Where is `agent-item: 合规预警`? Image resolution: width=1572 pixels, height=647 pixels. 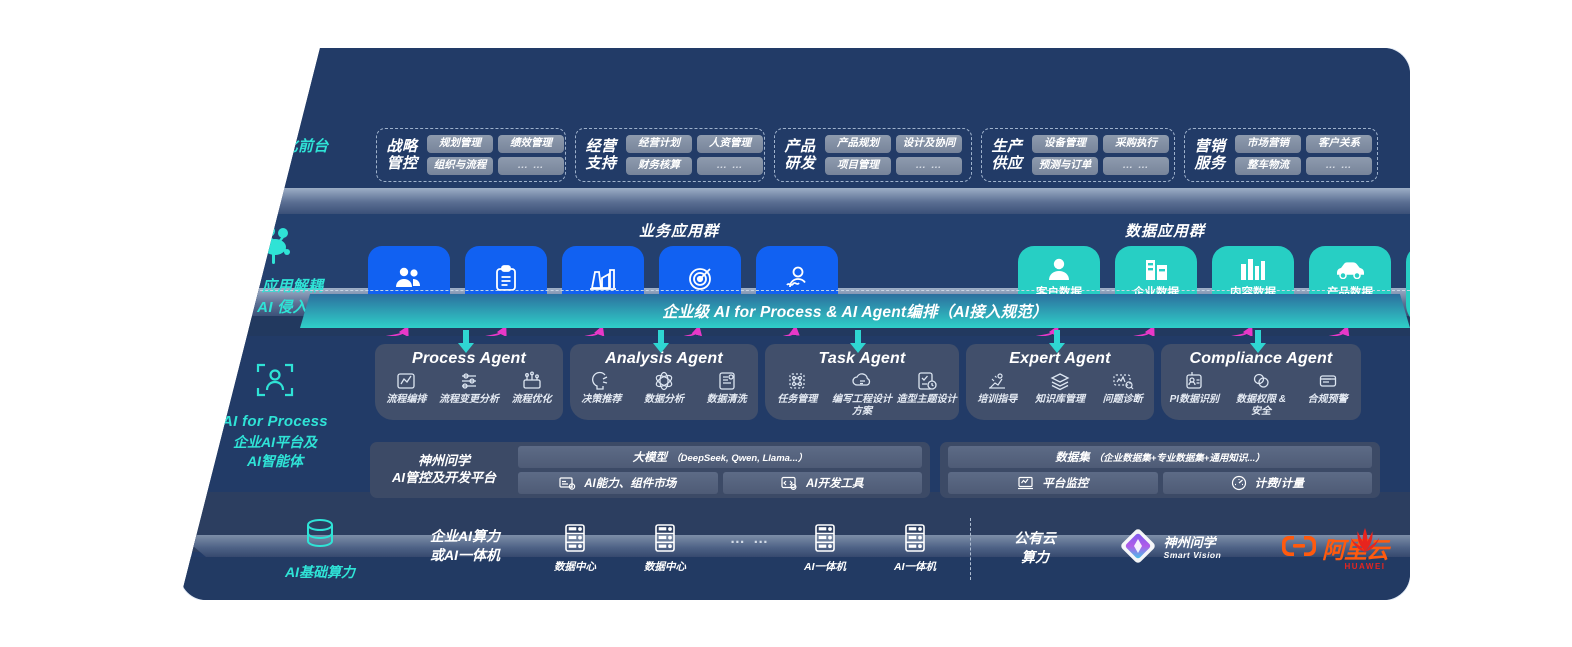 agent-item: 合规预警 is located at coordinates (1327, 393).